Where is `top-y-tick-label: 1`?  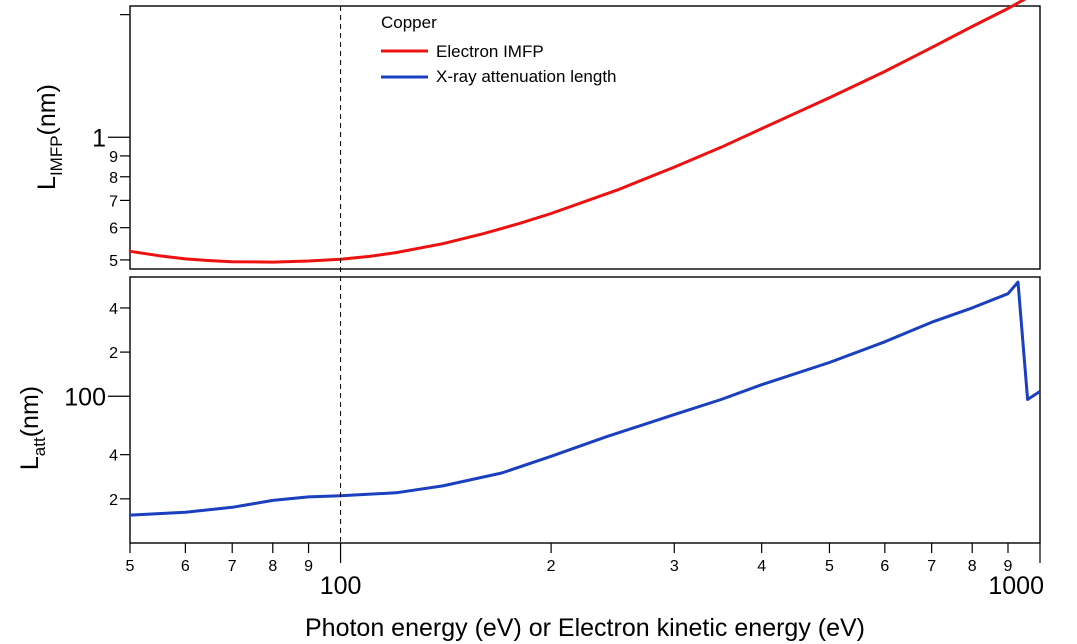
top-y-tick-label: 1 is located at coordinates (99, 138).